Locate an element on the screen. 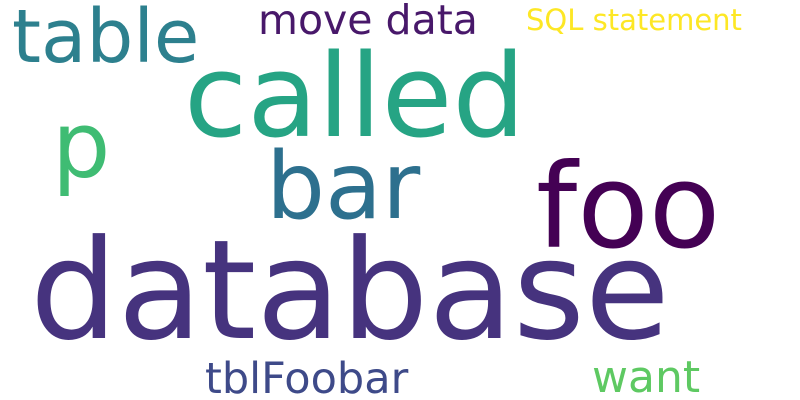 Image resolution: width=800 pixels, height=400 pixels. word-want: want is located at coordinates (646, 376).